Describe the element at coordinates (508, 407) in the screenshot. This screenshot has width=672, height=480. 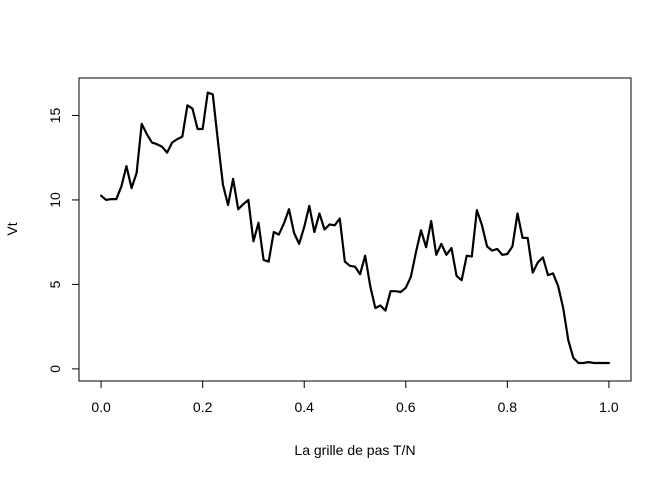
I see `x-tick-label: 0.8` at that location.